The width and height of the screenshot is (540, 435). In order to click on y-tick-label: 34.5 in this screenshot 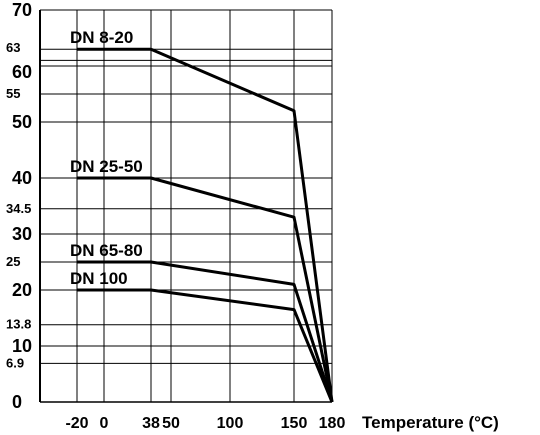, I will do `click(18, 208)`.